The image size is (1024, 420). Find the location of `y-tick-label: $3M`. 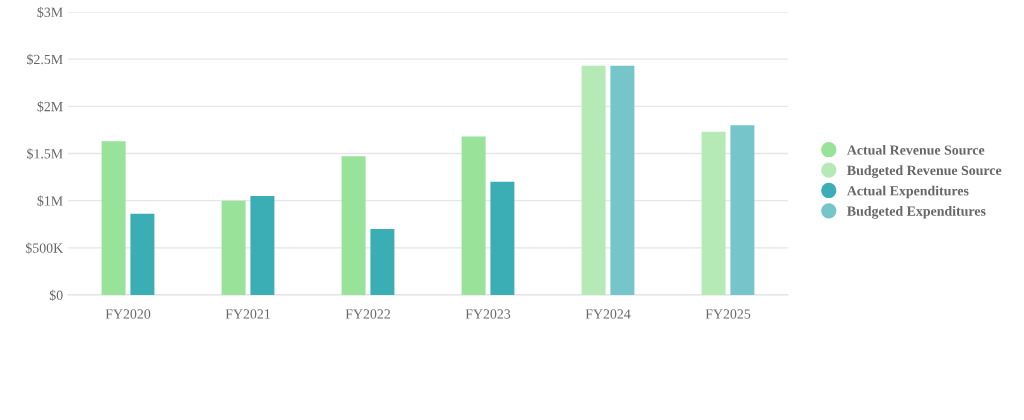

y-tick-label: $3M is located at coordinates (50, 12).